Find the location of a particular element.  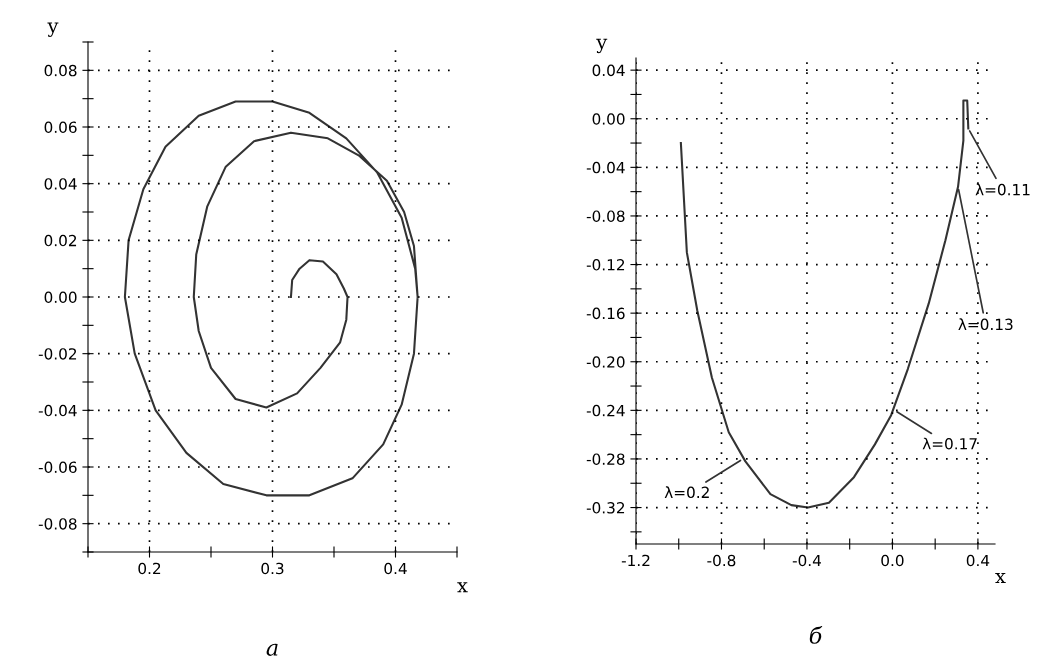

y-tick-label: -0.28 is located at coordinates (605, 459).